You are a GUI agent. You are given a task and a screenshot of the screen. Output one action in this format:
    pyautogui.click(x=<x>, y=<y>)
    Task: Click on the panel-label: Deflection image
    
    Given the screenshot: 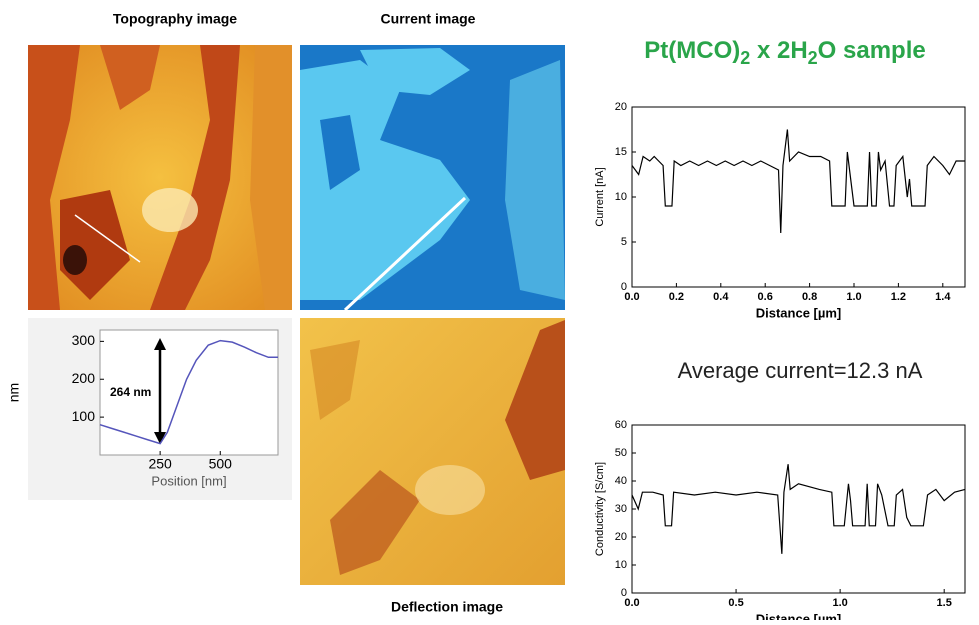 What is the action you would take?
    pyautogui.click(x=447, y=607)
    